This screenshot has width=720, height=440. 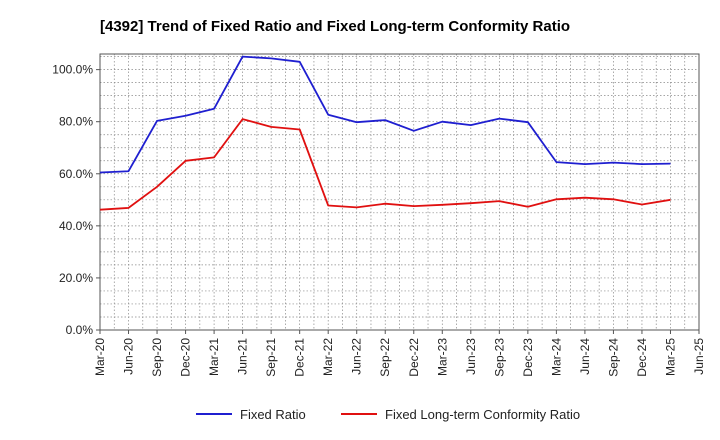 What do you see at coordinates (76, 200) in the screenshot?
I see `y-axis: 0.0% 20.0% 40.0% 60.0% 80.0% 100.0%` at bounding box center [76, 200].